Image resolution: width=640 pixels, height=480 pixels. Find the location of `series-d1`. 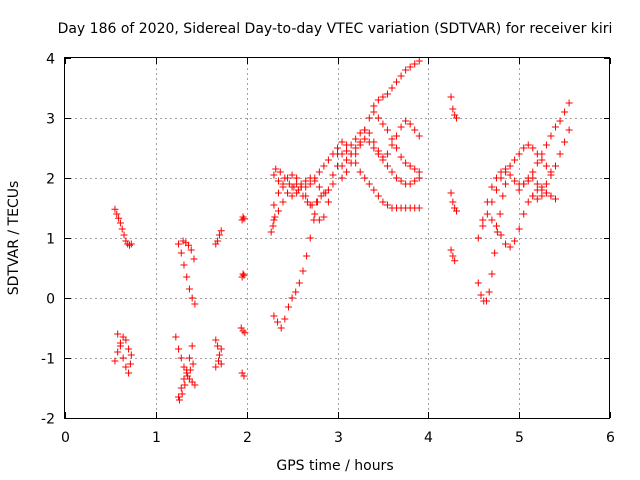

series-d1 is located at coordinates (243, 218).